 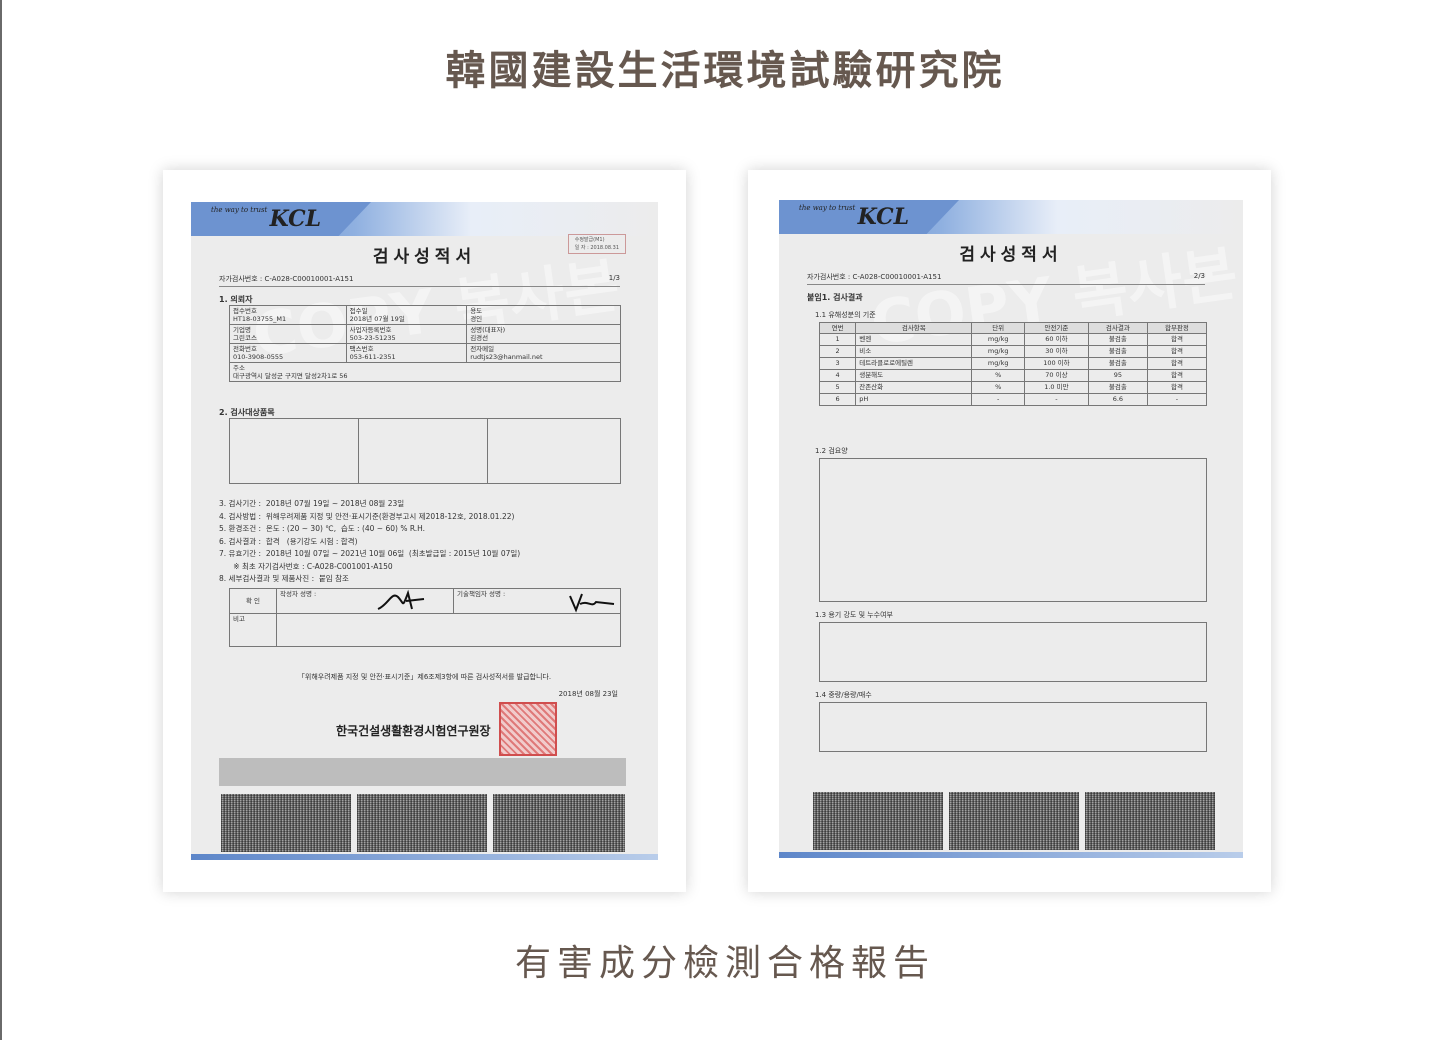 What do you see at coordinates (288, 334) in the screenshot?
I see `info-cell: 기업명 그린코스` at bounding box center [288, 334].